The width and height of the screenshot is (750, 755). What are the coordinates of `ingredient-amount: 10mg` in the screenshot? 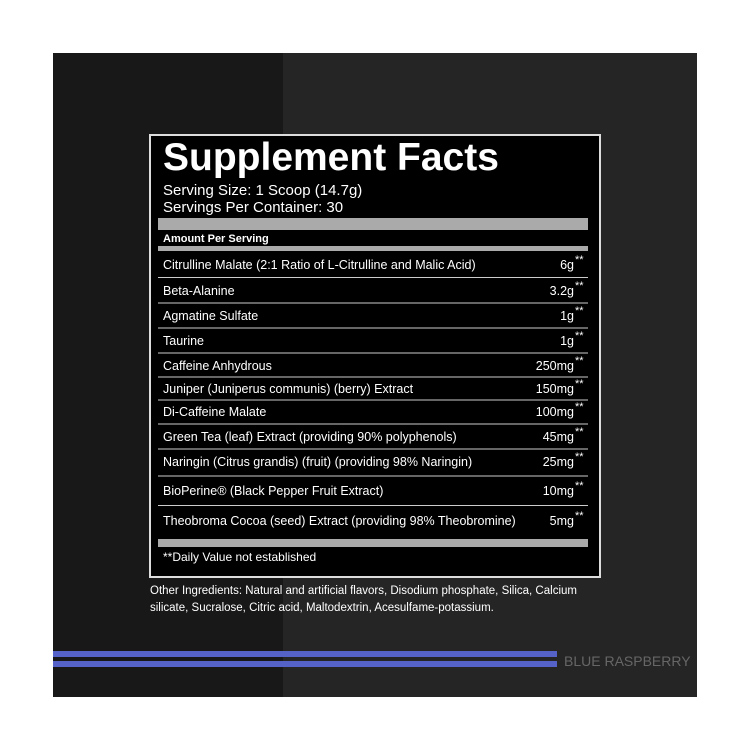 It's located at (558, 491).